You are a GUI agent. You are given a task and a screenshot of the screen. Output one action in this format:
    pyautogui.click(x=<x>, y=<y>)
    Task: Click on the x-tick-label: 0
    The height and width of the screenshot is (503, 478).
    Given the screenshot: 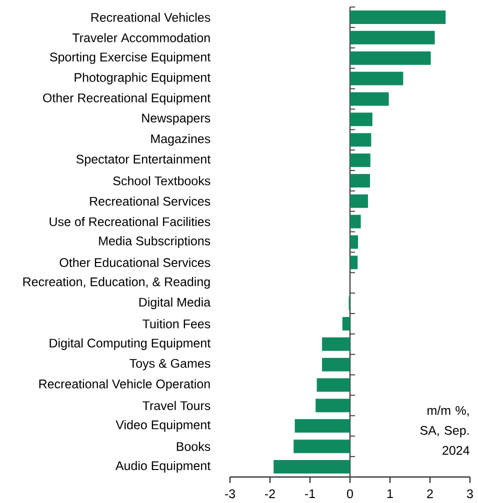 What is the action you would take?
    pyautogui.click(x=350, y=493)
    